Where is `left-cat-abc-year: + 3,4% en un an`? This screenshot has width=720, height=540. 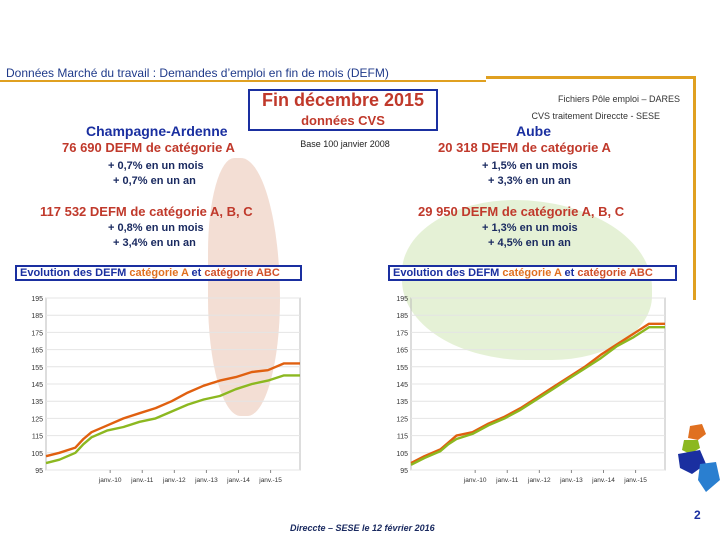
left-cat-abc-year: + 3,4% en un an is located at coordinates (154, 243).